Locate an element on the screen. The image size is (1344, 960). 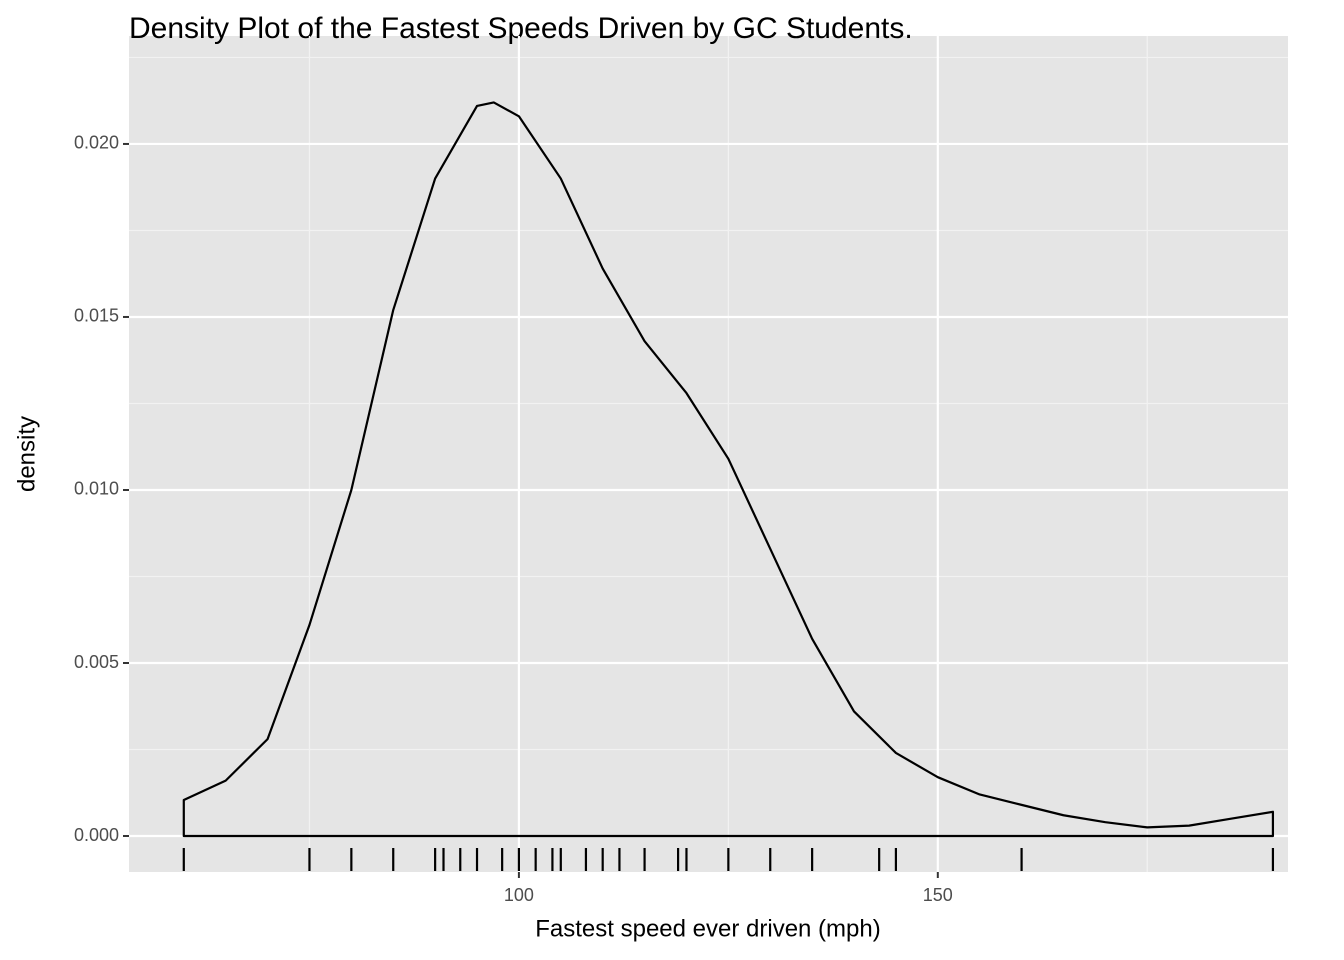
y-tick-label: 0.010 is located at coordinates (96, 489).